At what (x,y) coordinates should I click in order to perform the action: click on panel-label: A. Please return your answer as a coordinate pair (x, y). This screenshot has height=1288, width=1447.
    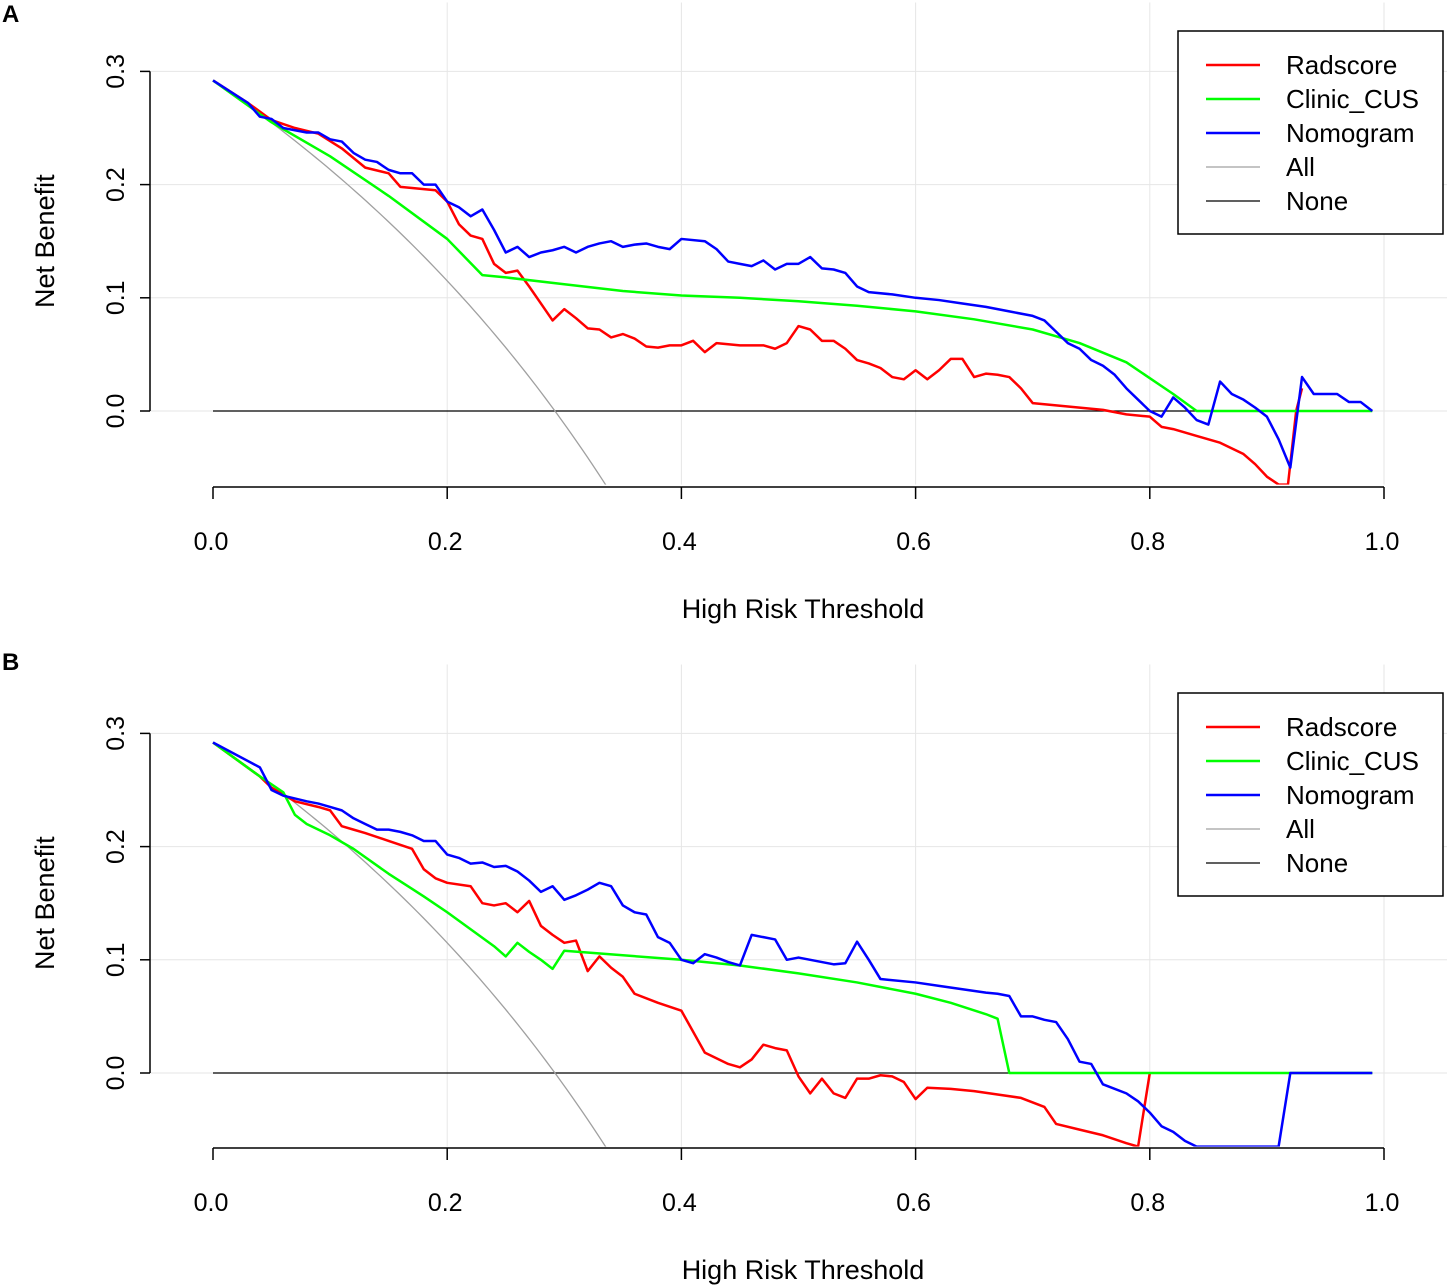
    Looking at the image, I should click on (10, 14).